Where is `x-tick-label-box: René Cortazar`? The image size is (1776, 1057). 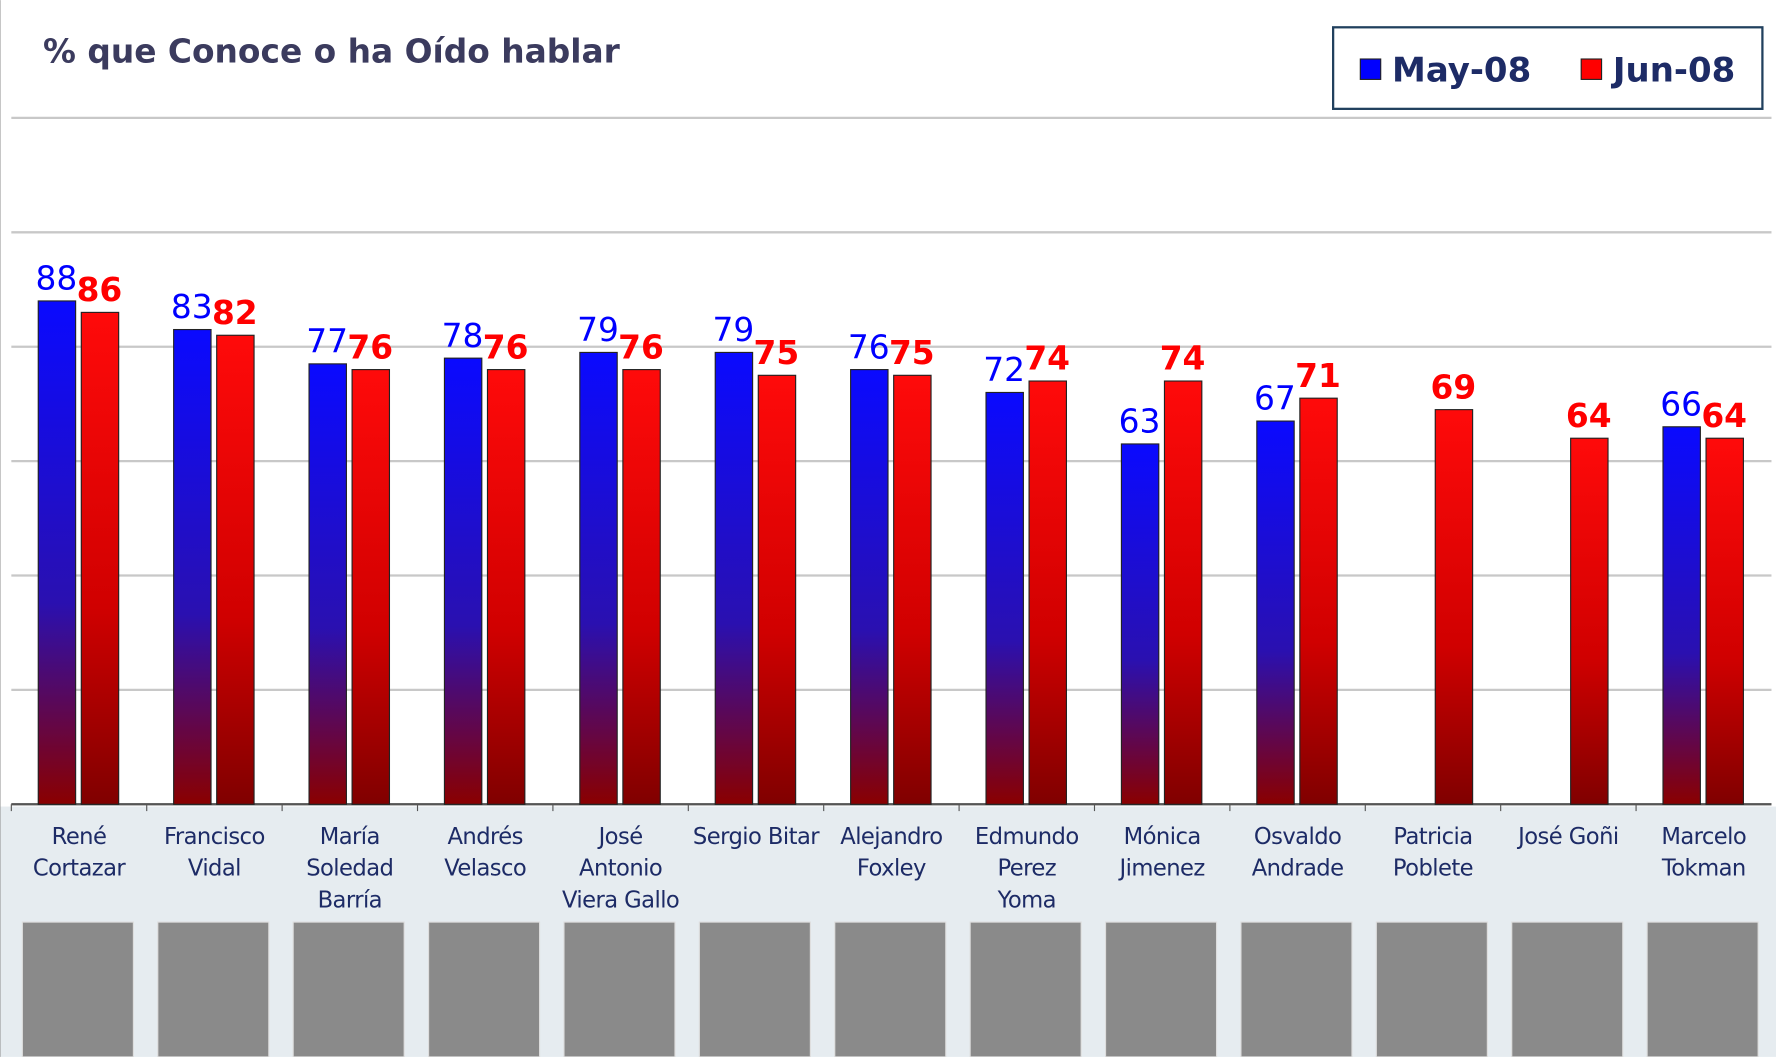
x-tick-label-box: René Cortazar is located at coordinates (79, 852).